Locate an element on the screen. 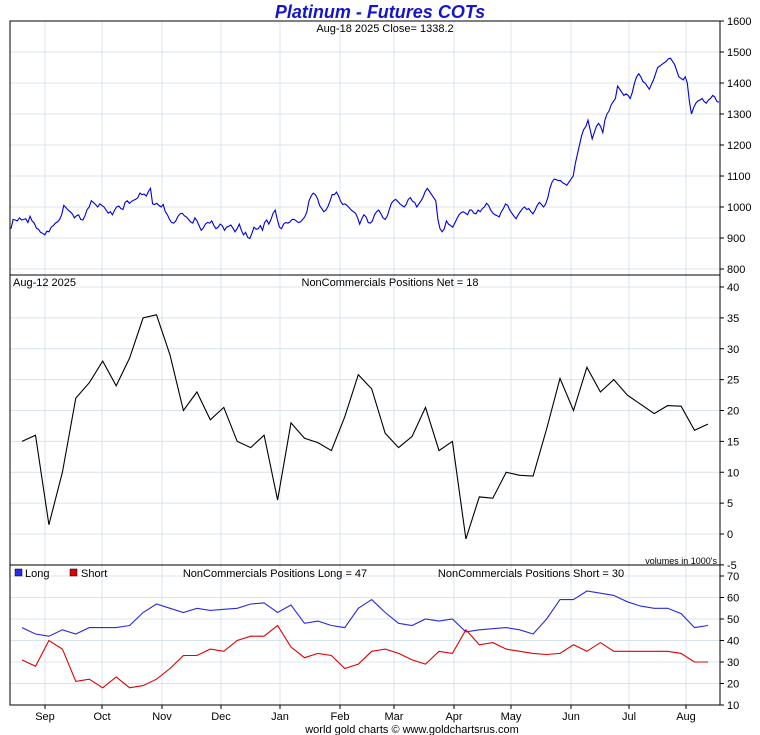 The width and height of the screenshot is (760, 735). chart-title: Platinum - Futures COTs is located at coordinates (380, 12).